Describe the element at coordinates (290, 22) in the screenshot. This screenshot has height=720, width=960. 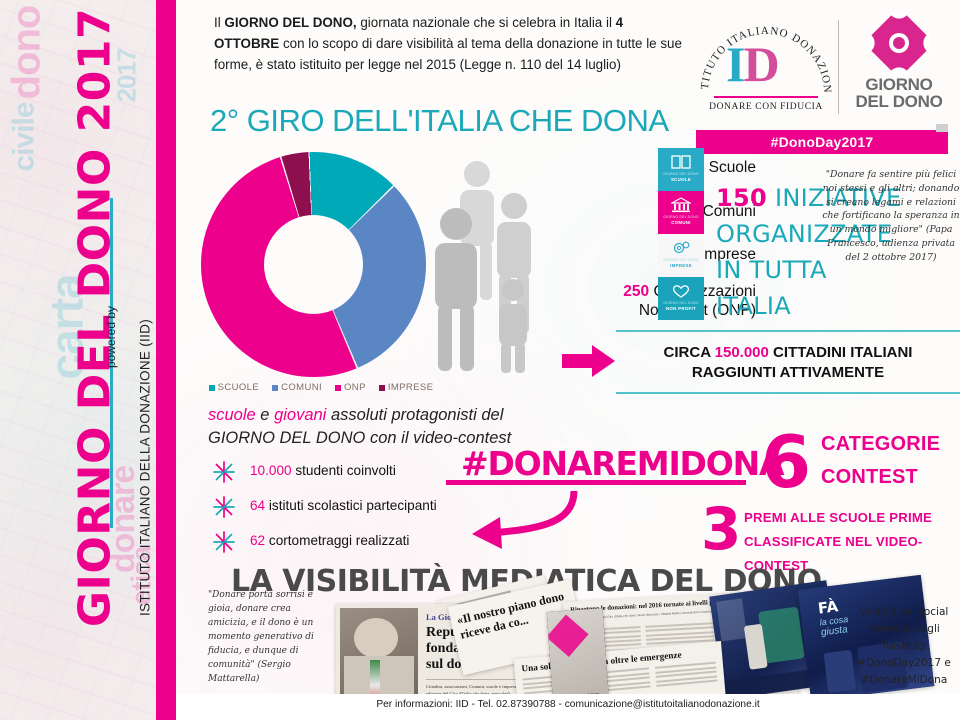
I see `intro-bold-giorno: GIORNO DEL DONO,` at that location.